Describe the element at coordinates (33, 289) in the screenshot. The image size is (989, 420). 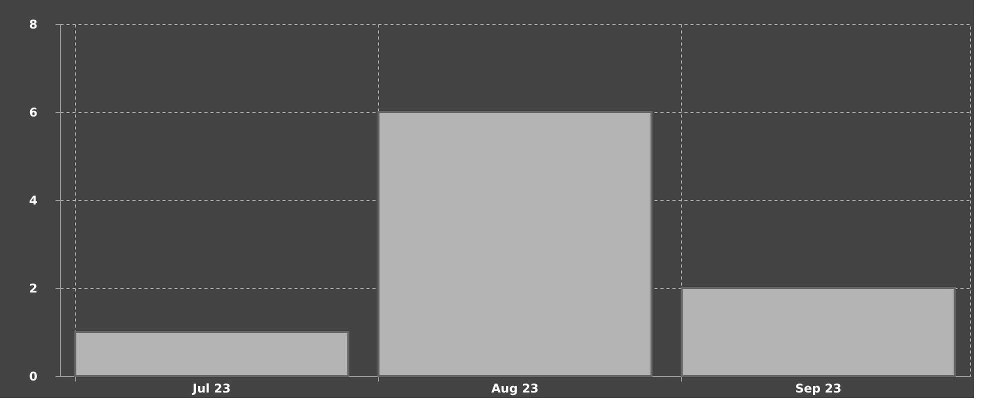
I see `y-tick-label: 2` at that location.